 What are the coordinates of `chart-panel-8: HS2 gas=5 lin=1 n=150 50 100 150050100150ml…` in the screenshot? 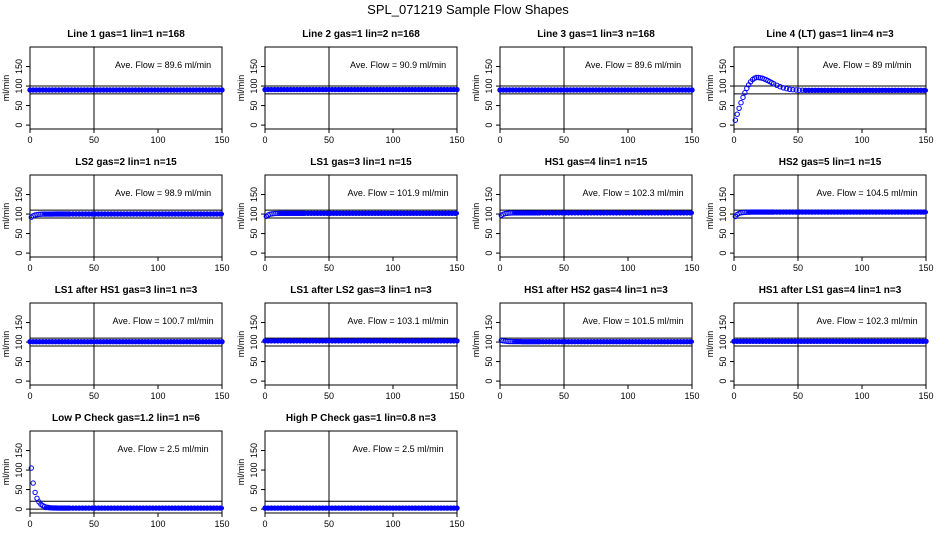 It's located at (819, 215).